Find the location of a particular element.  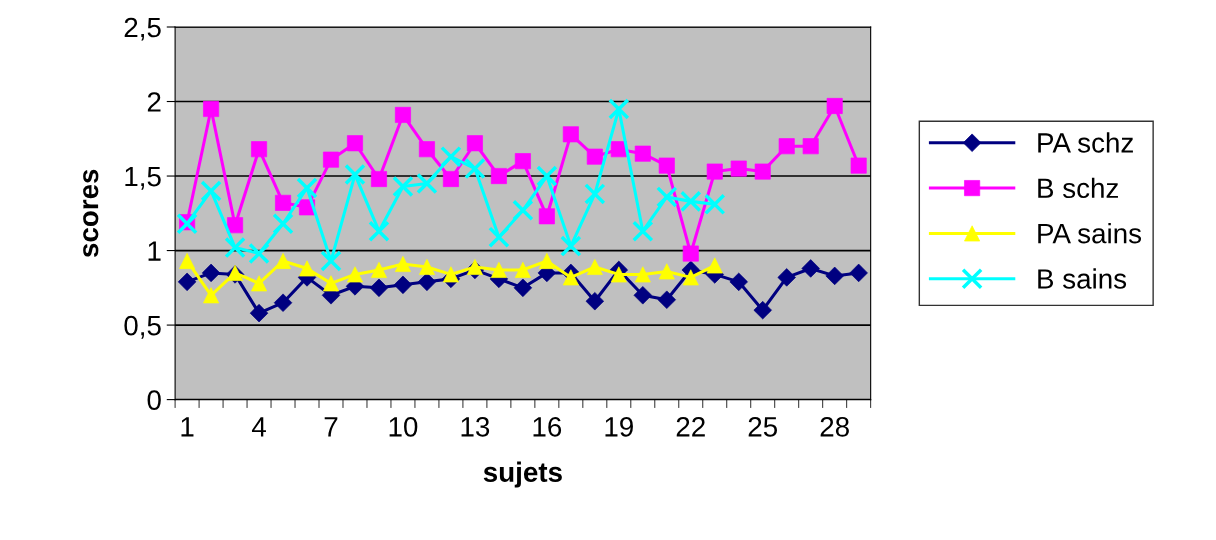

x-tick-label: 28 is located at coordinates (834, 427).